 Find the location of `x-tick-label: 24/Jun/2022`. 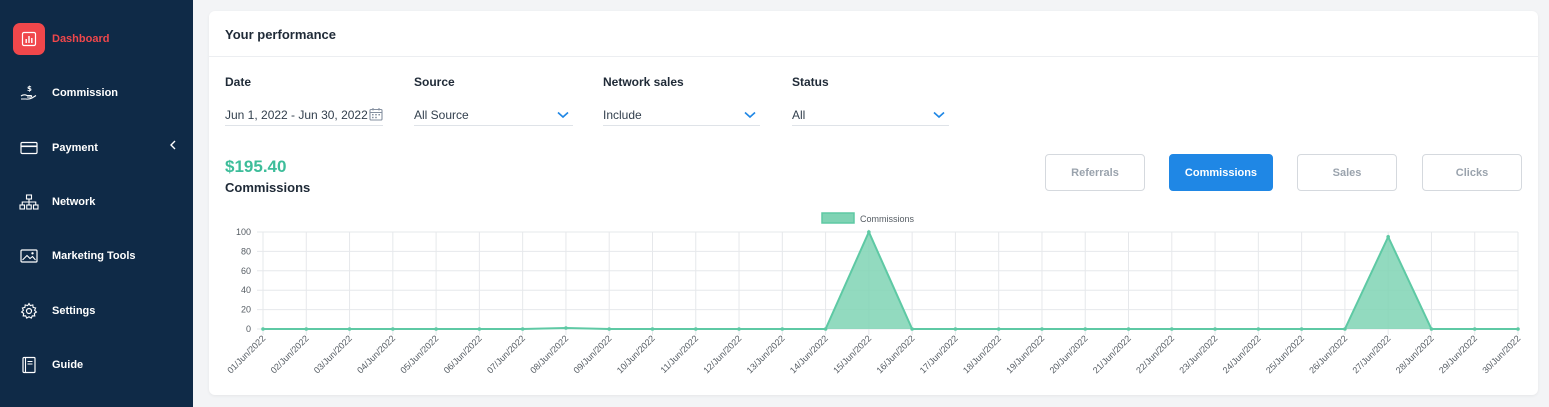

x-tick-label: 24/Jun/2022 is located at coordinates (1242, 354).